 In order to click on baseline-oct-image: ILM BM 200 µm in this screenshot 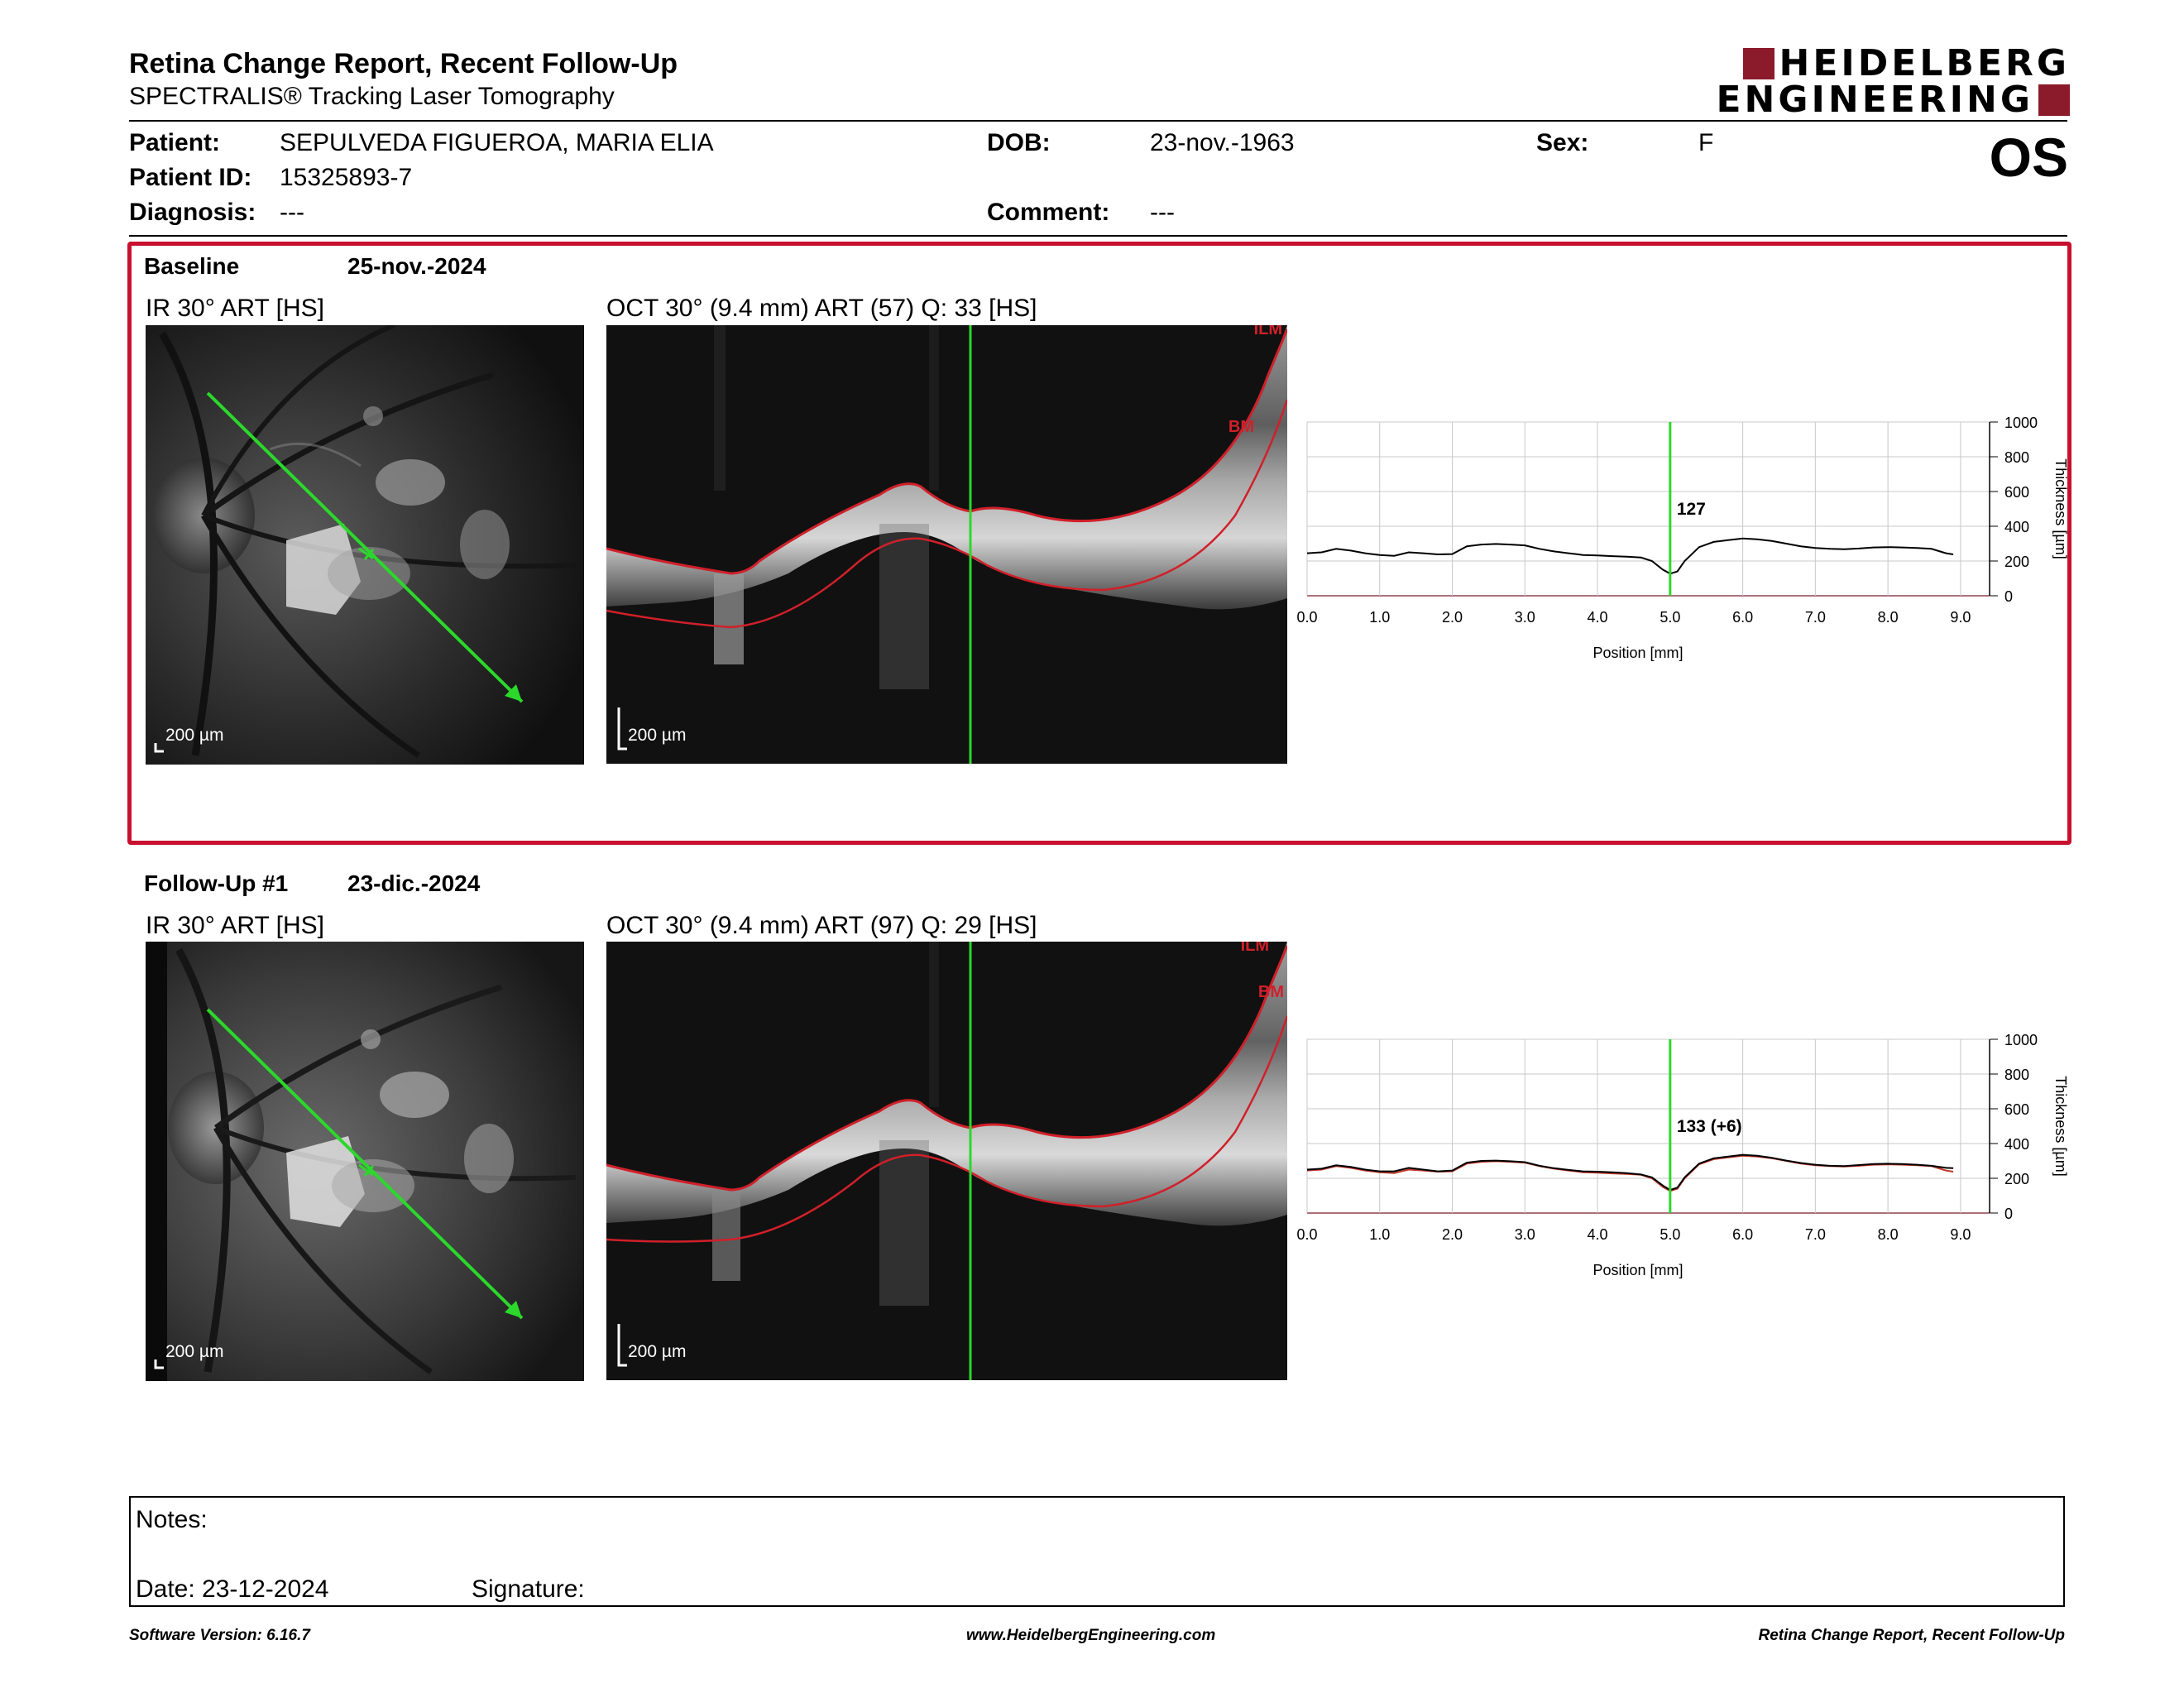, I will do `click(946, 544)`.